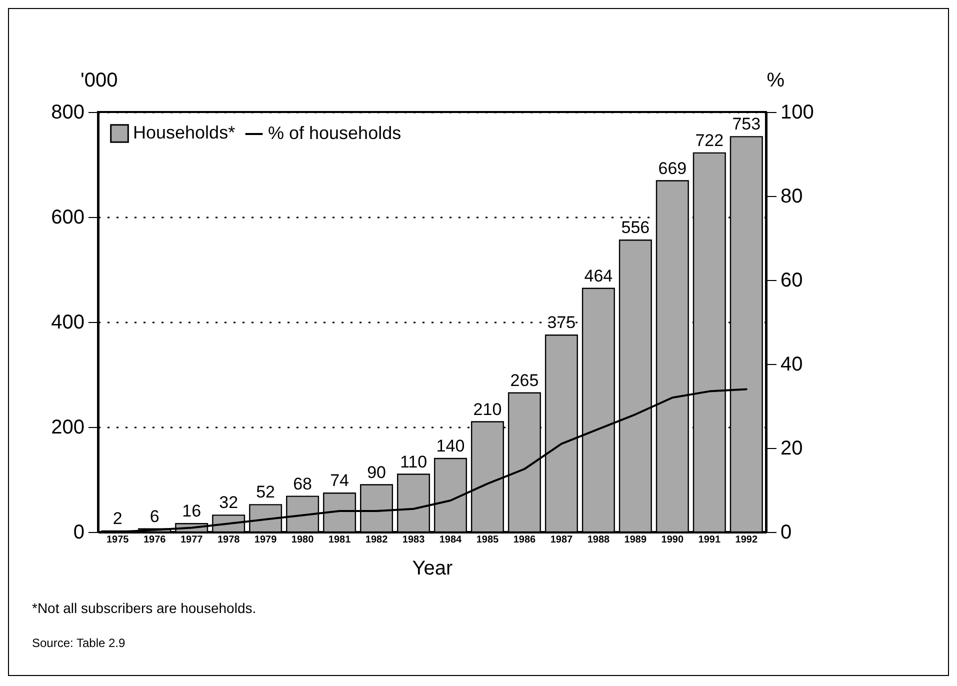 The image size is (957, 686). What do you see at coordinates (67, 427) in the screenshot?
I see `y-tick-label: 200` at bounding box center [67, 427].